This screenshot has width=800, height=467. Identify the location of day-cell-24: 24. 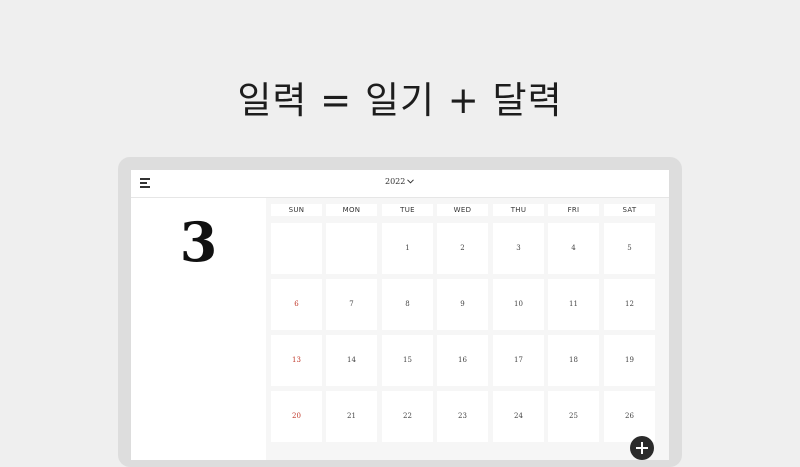
(518, 416).